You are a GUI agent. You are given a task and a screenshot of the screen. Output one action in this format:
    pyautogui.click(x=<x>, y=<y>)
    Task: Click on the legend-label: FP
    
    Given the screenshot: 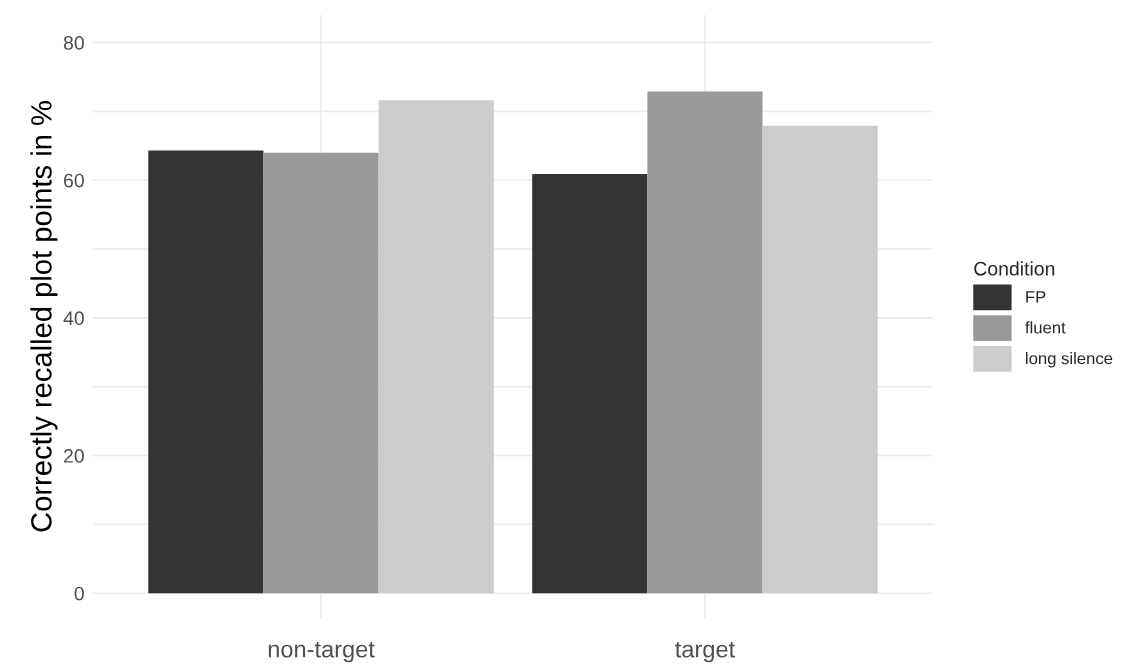 What is the action you would take?
    pyautogui.click(x=1036, y=297)
    